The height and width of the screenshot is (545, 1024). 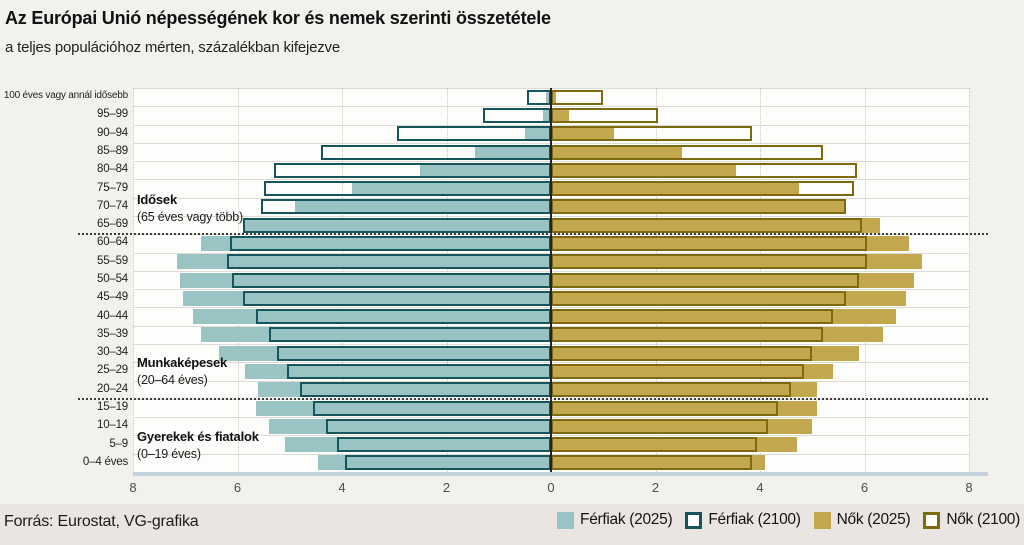 I want to click on age-label: 95–99, so click(x=112, y=114).